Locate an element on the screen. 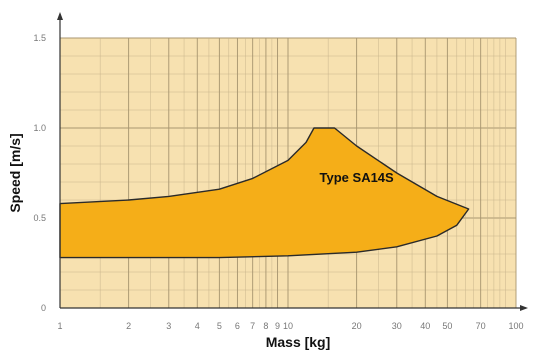 This screenshot has width=542, height=352. x-tick-label: 3 is located at coordinates (168, 326).